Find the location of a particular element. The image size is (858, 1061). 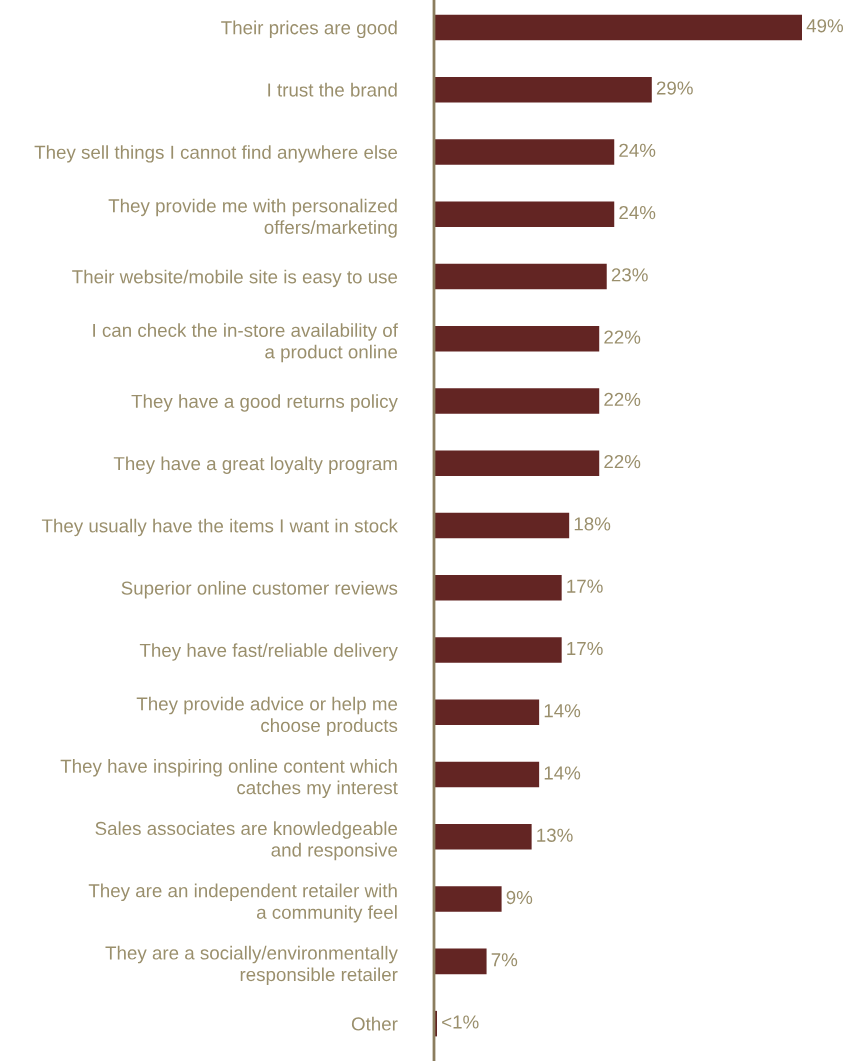

y-tick-label: Other is located at coordinates (374, 1023).